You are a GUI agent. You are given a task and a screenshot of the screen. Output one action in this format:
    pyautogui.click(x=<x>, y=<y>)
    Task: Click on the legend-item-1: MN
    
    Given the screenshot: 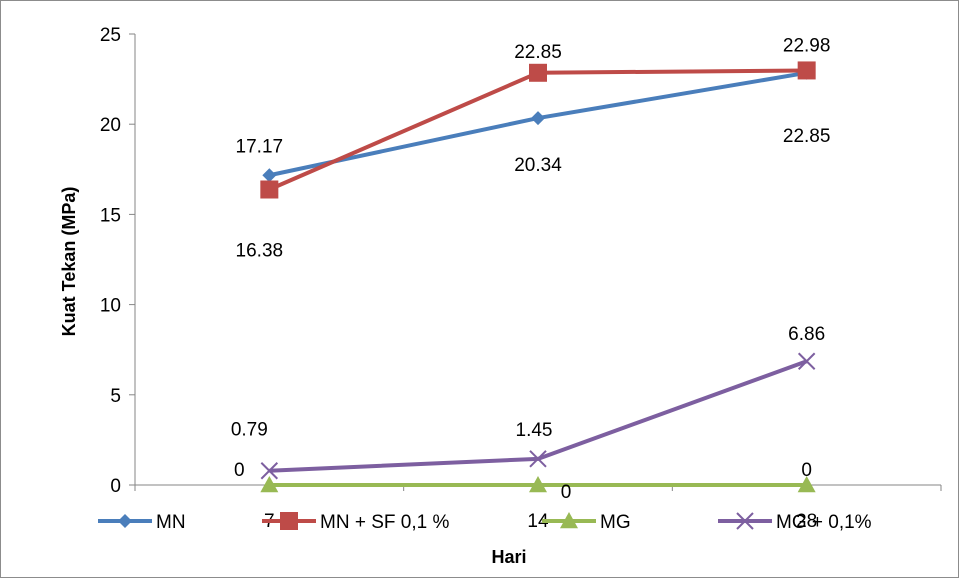 What is the action you would take?
    pyautogui.click(x=142, y=522)
    